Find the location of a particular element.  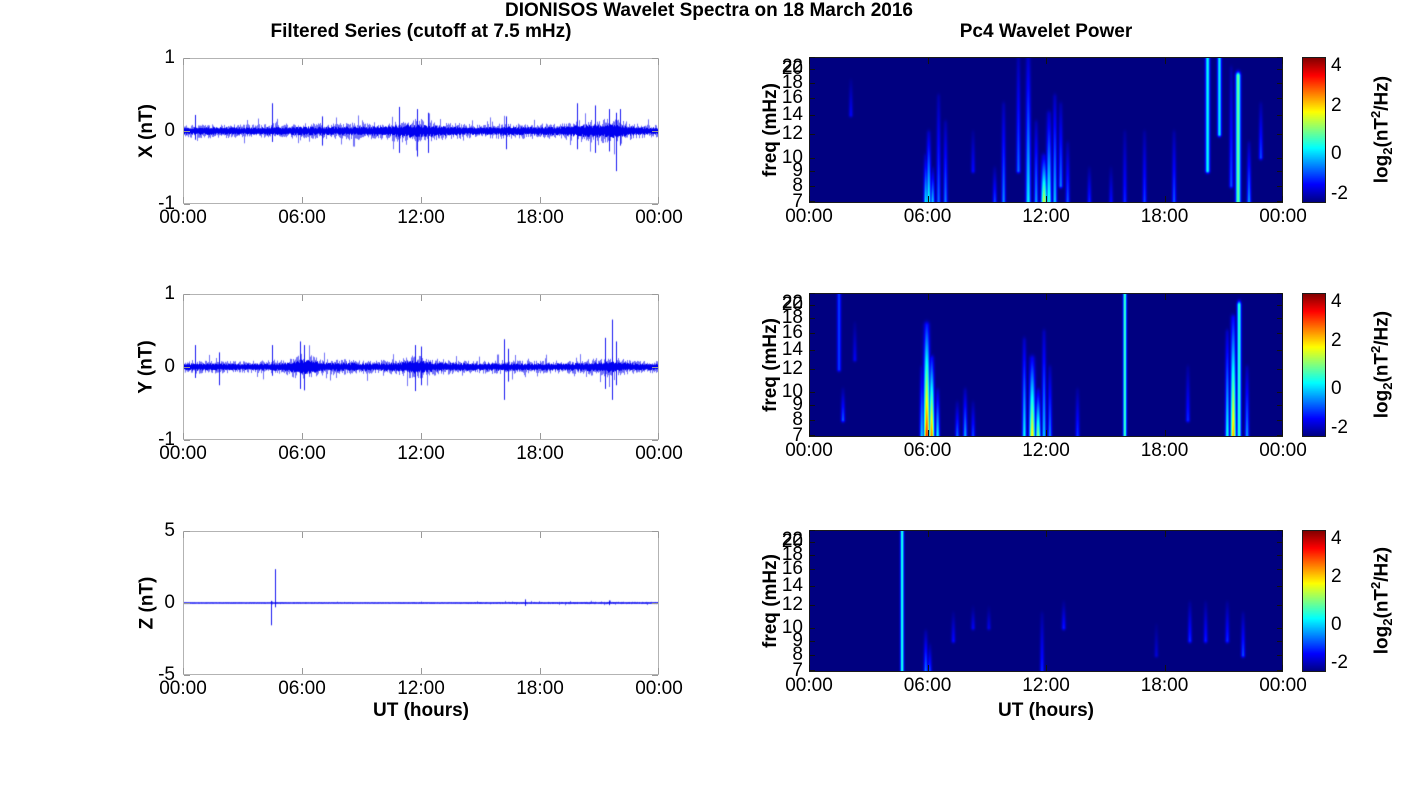

x-series-plot is located at coordinates (421, 131).